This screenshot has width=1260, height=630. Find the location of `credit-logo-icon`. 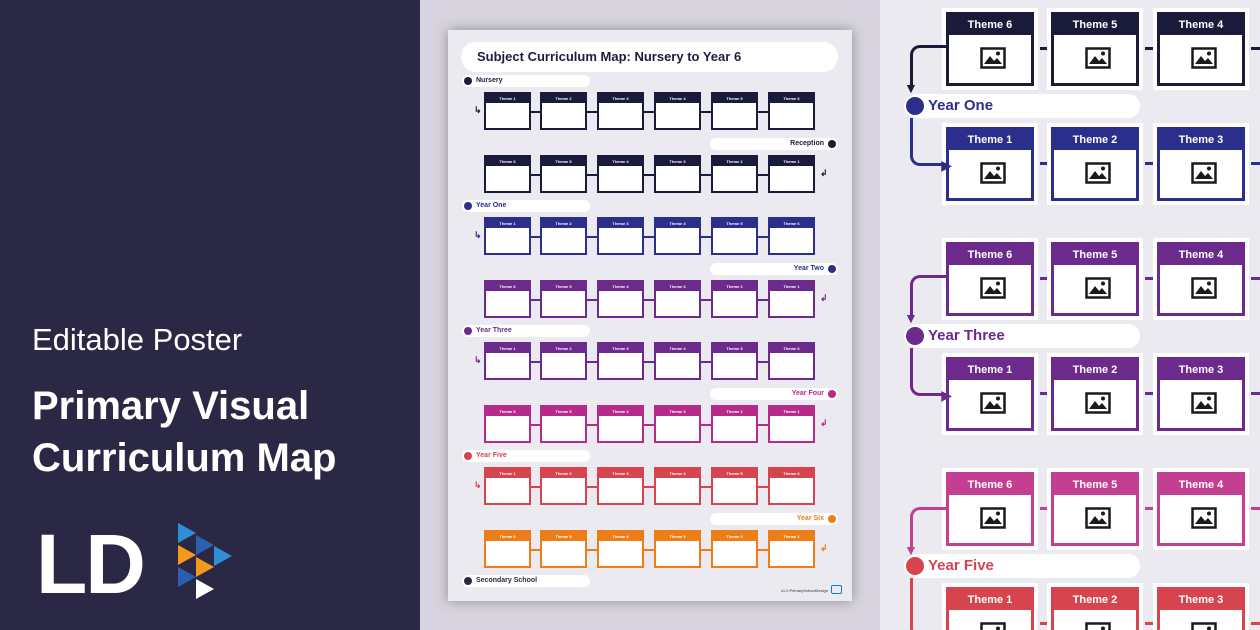

credit-logo-icon is located at coordinates (836, 589).